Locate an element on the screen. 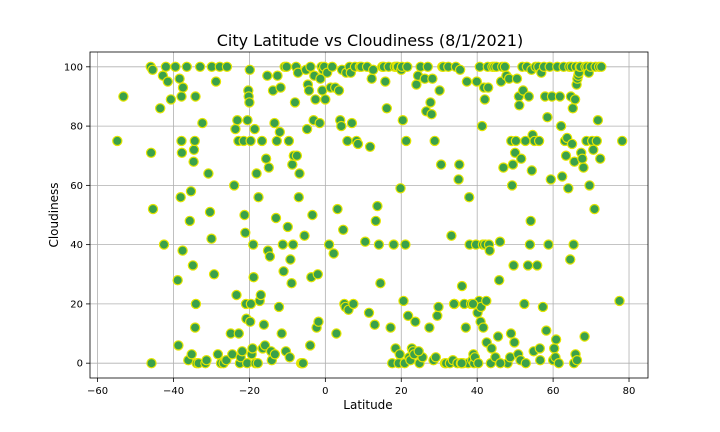 This screenshot has height=432, width=720. x-tick-label: −60 is located at coordinates (97, 391).